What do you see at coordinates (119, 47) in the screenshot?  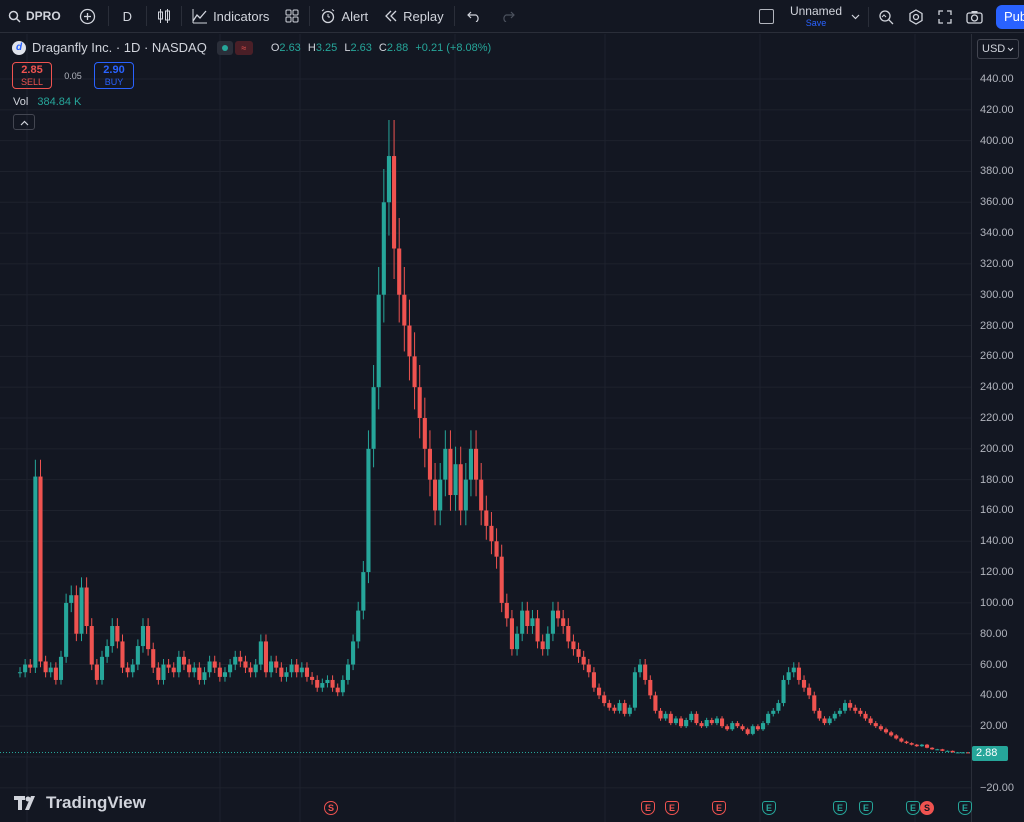 I see `series-title: Draganfly Inc. · 1D · NASDAQ` at bounding box center [119, 47].